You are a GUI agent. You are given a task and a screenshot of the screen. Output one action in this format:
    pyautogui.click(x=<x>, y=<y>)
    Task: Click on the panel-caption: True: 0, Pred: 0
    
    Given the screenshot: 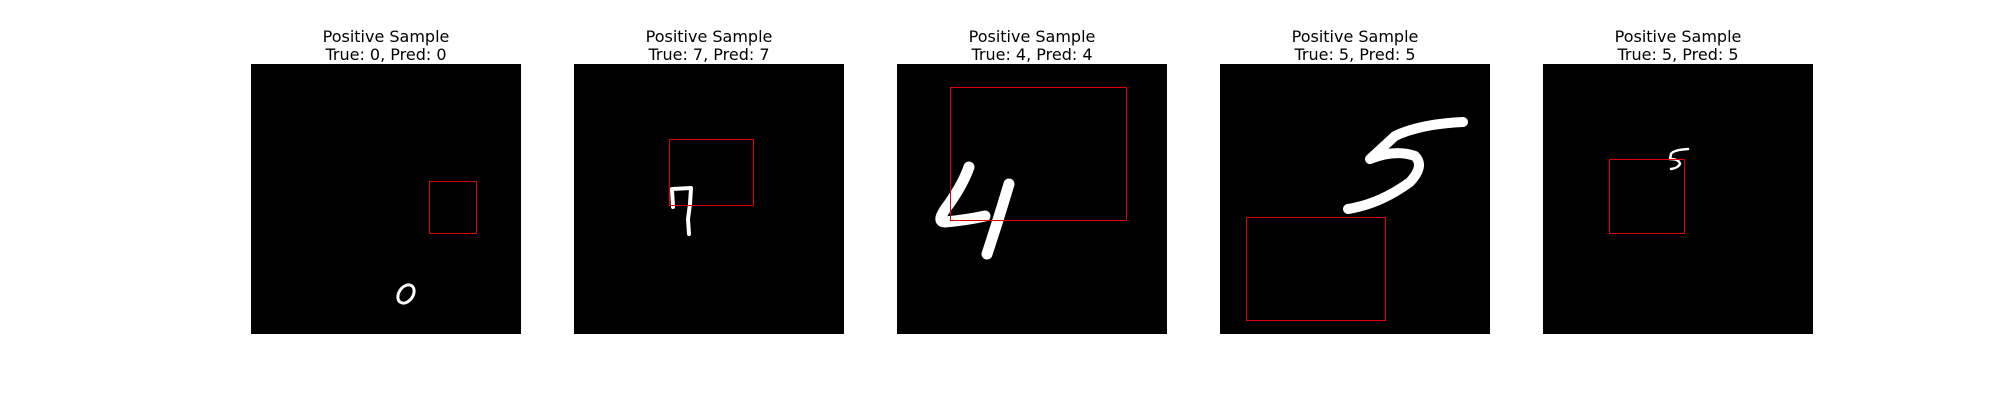 What is the action you would take?
    pyautogui.click(x=386, y=55)
    